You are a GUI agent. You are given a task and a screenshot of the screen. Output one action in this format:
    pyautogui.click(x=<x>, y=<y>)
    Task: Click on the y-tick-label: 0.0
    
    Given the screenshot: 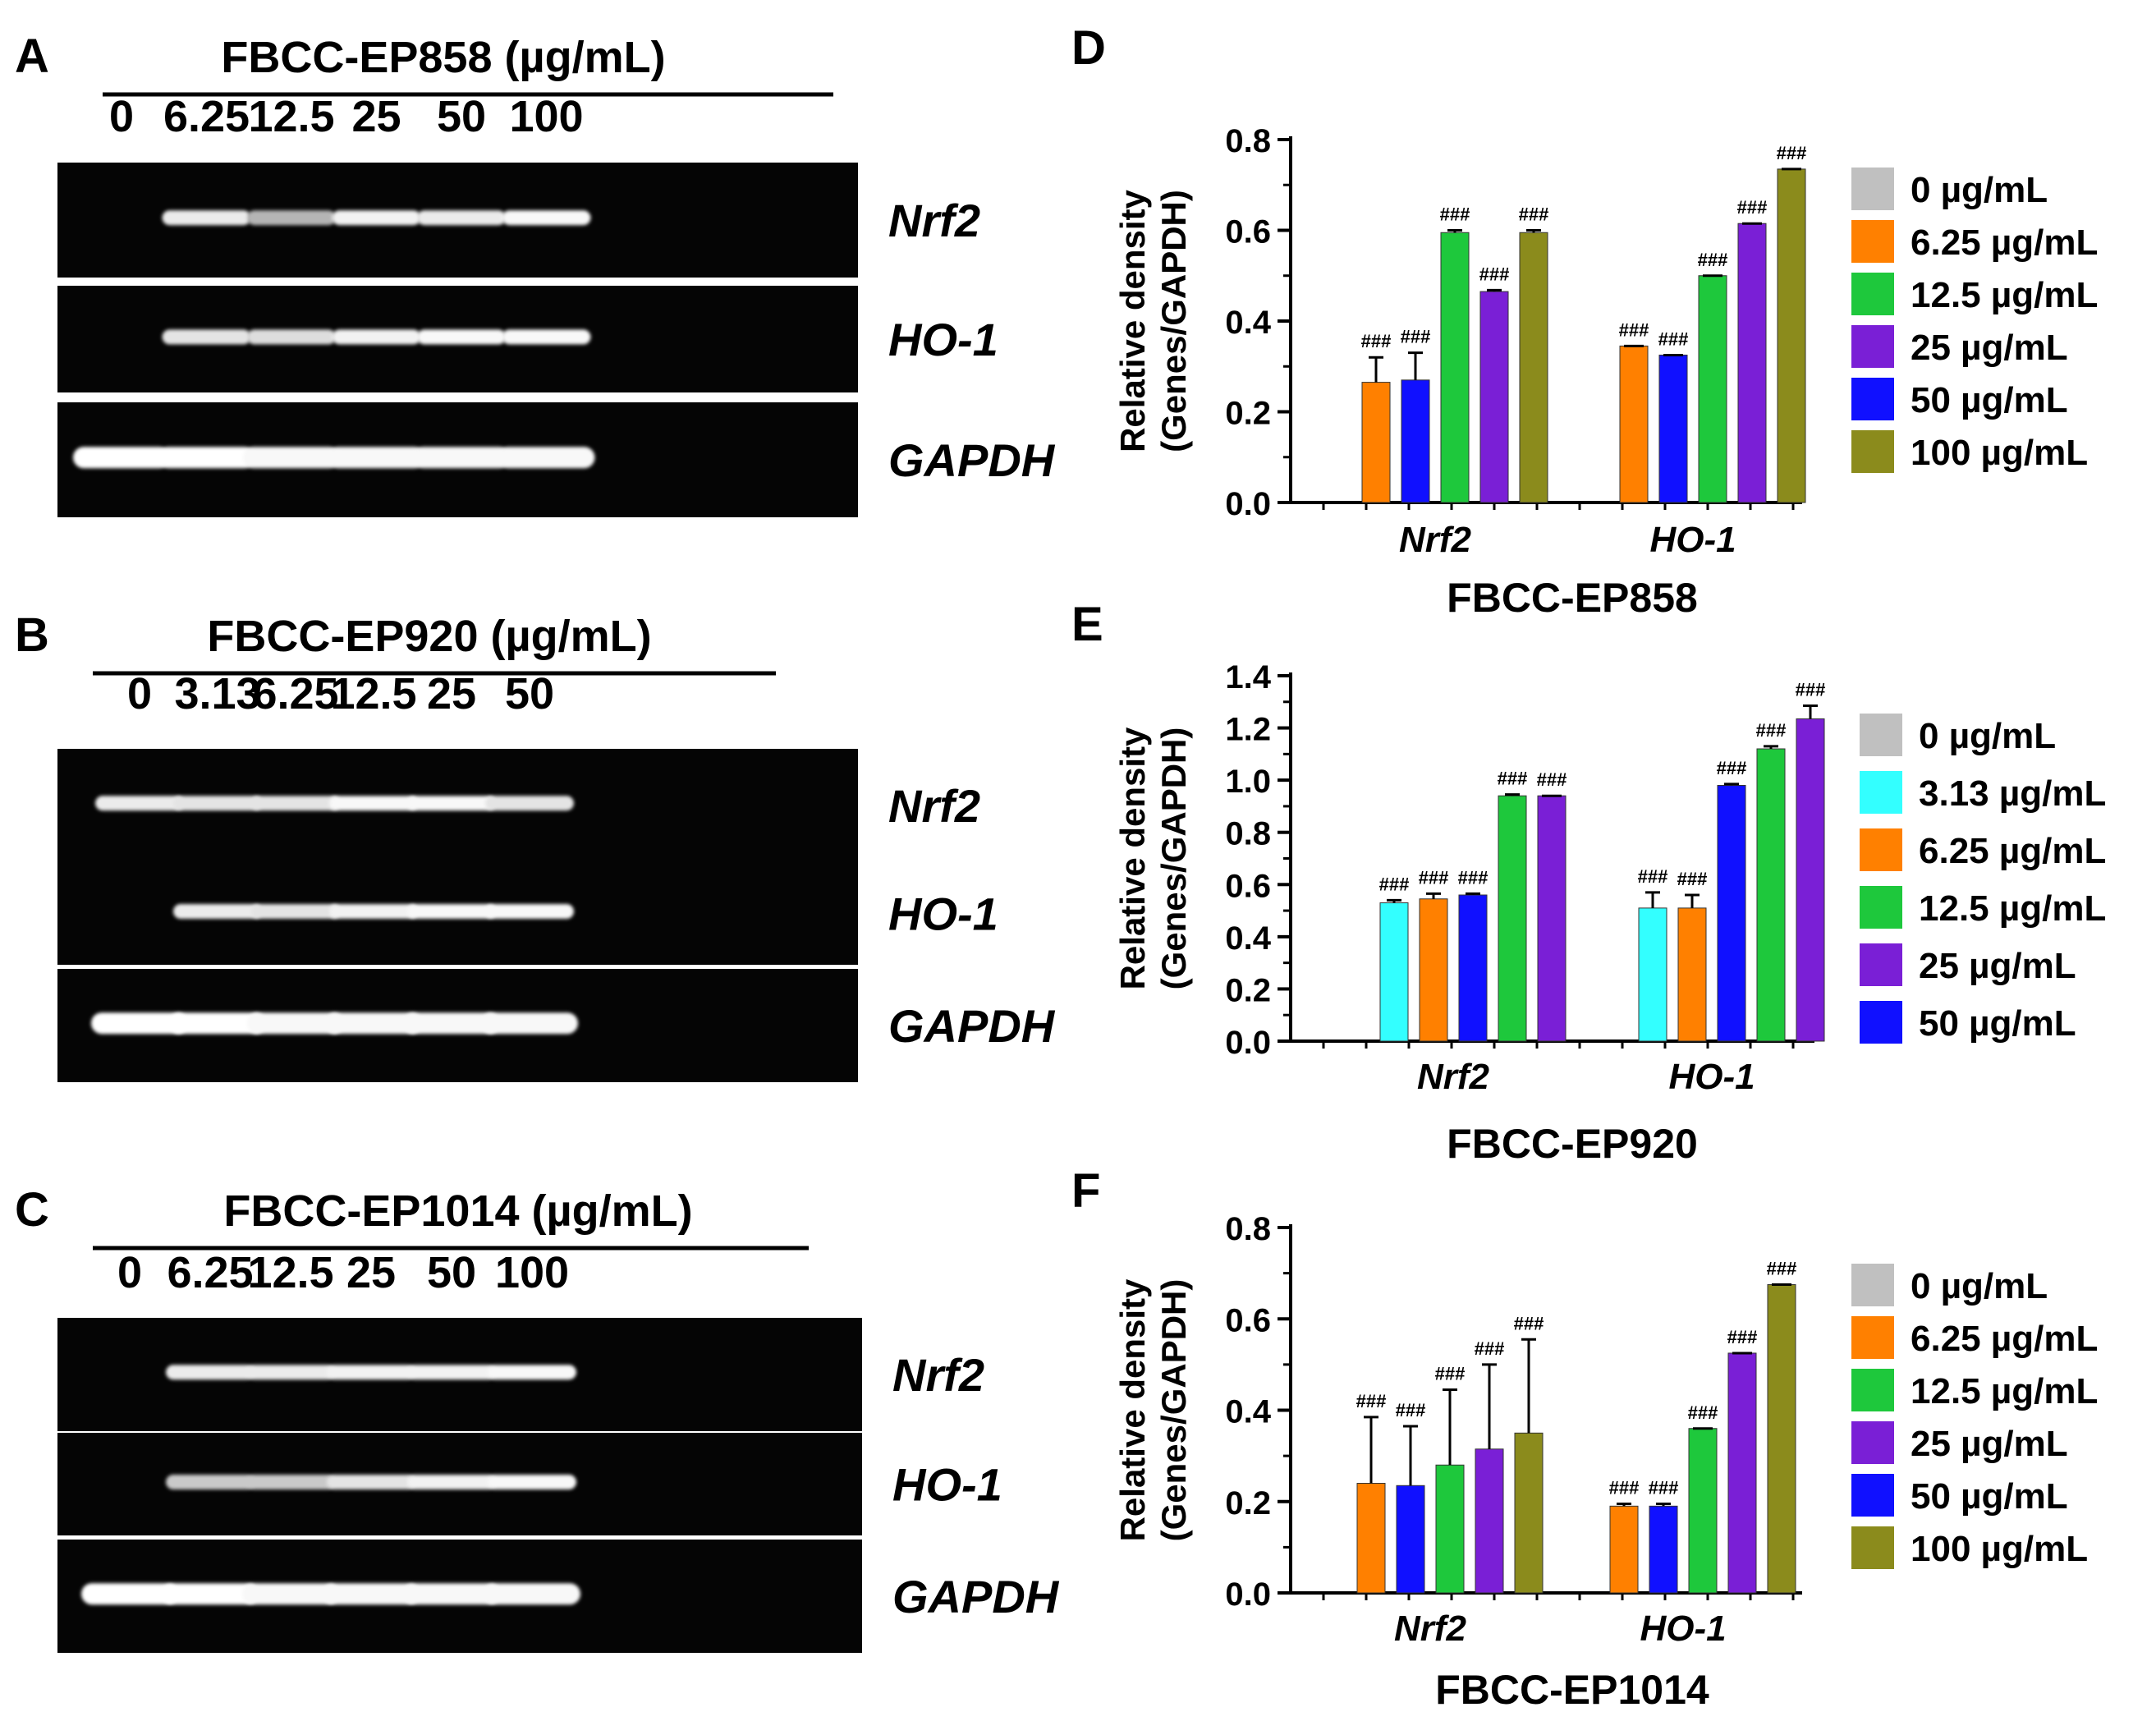 What is the action you would take?
    pyautogui.click(x=1248, y=504)
    